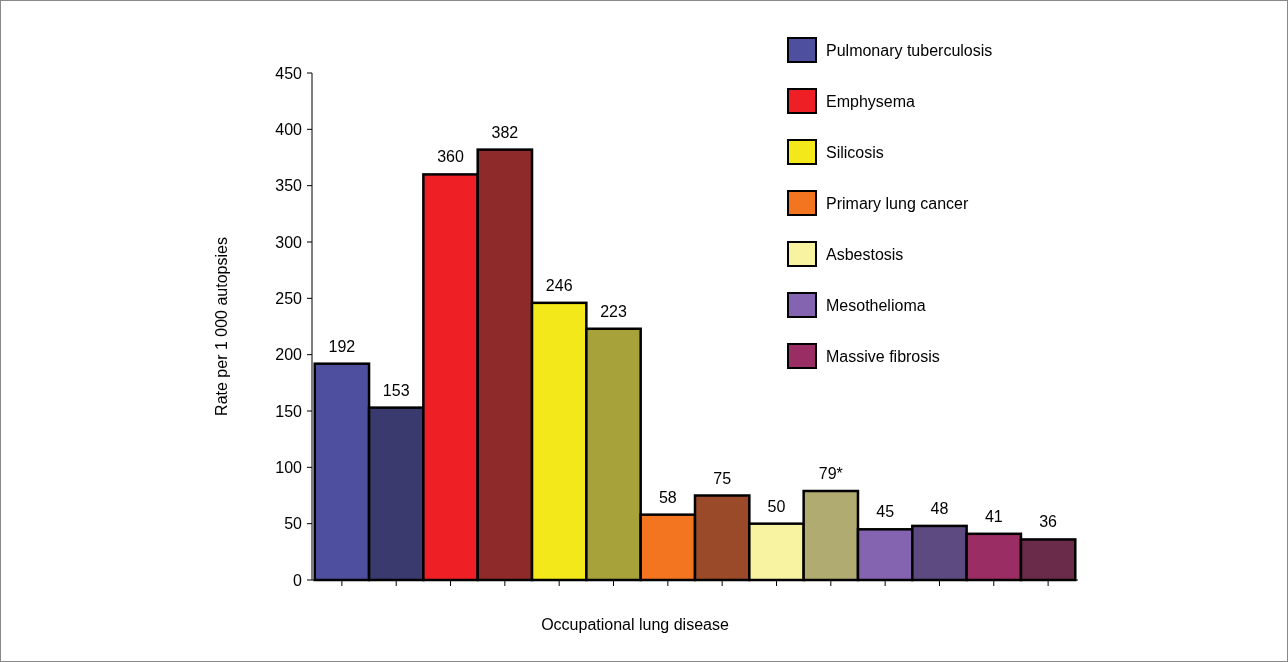  I want to click on data-label: 223, so click(613, 311).